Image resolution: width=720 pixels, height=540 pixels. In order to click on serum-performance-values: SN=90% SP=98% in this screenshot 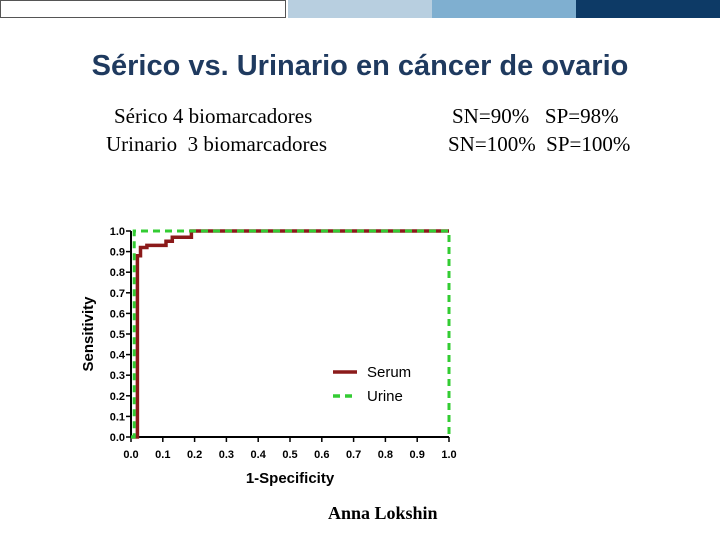, I will do `click(535, 116)`.